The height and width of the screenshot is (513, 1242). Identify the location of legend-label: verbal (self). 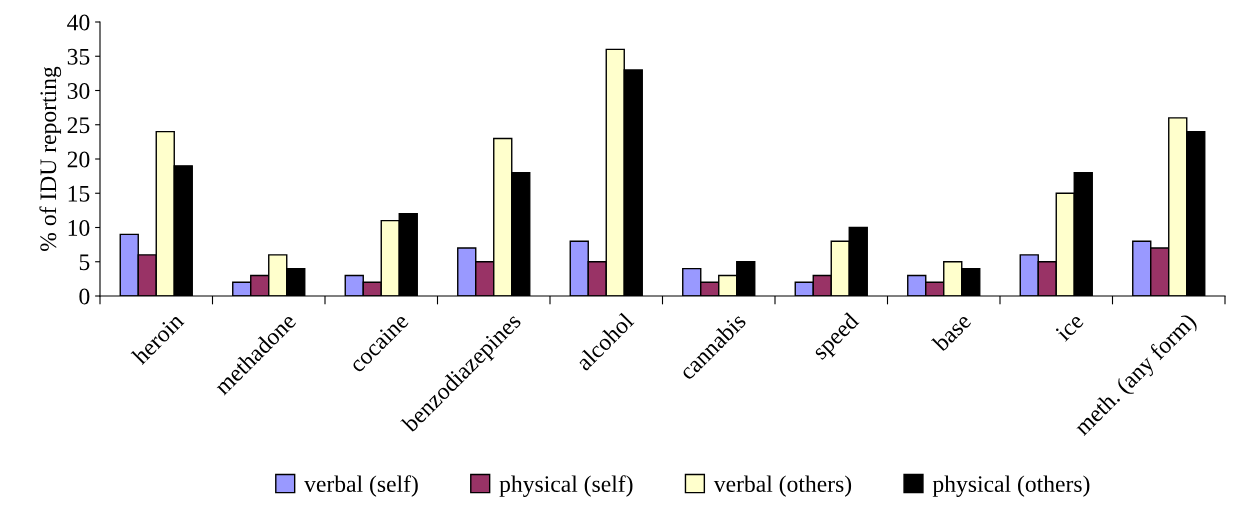
(361, 486).